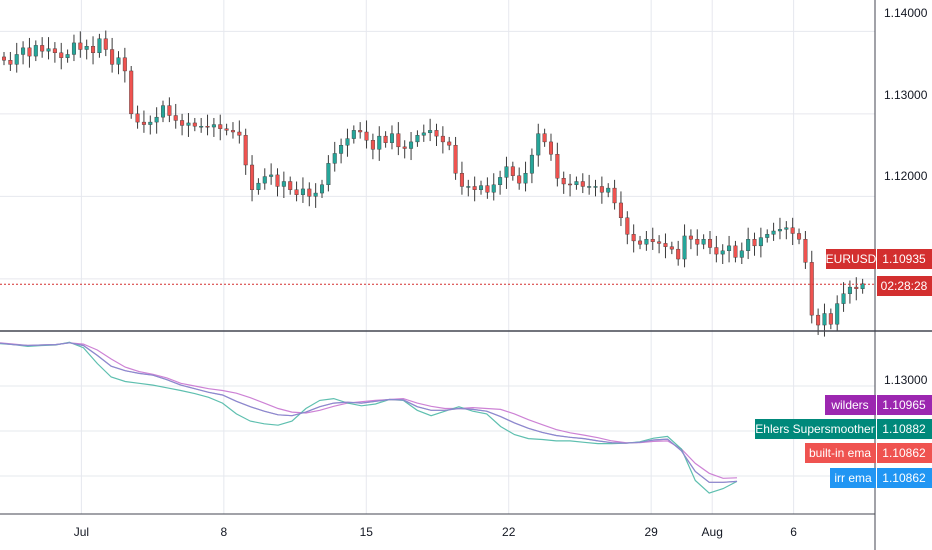 The image size is (932, 550). What do you see at coordinates (223, 532) in the screenshot?
I see `x-tick-label: 8` at bounding box center [223, 532].